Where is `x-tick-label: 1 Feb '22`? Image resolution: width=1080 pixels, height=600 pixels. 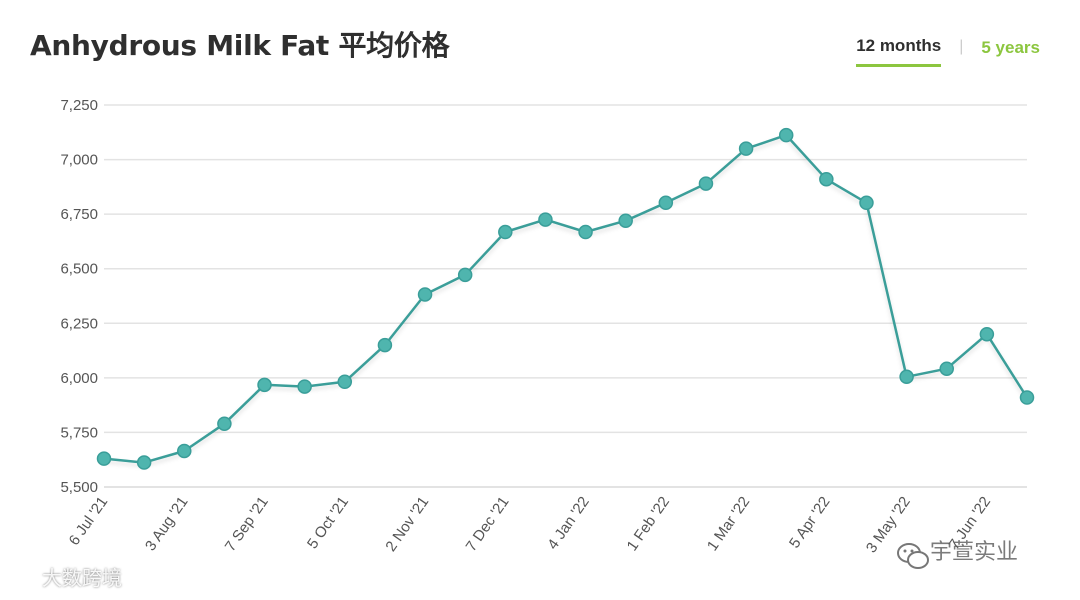 x-tick-label: 1 Feb '22 is located at coordinates (649, 524).